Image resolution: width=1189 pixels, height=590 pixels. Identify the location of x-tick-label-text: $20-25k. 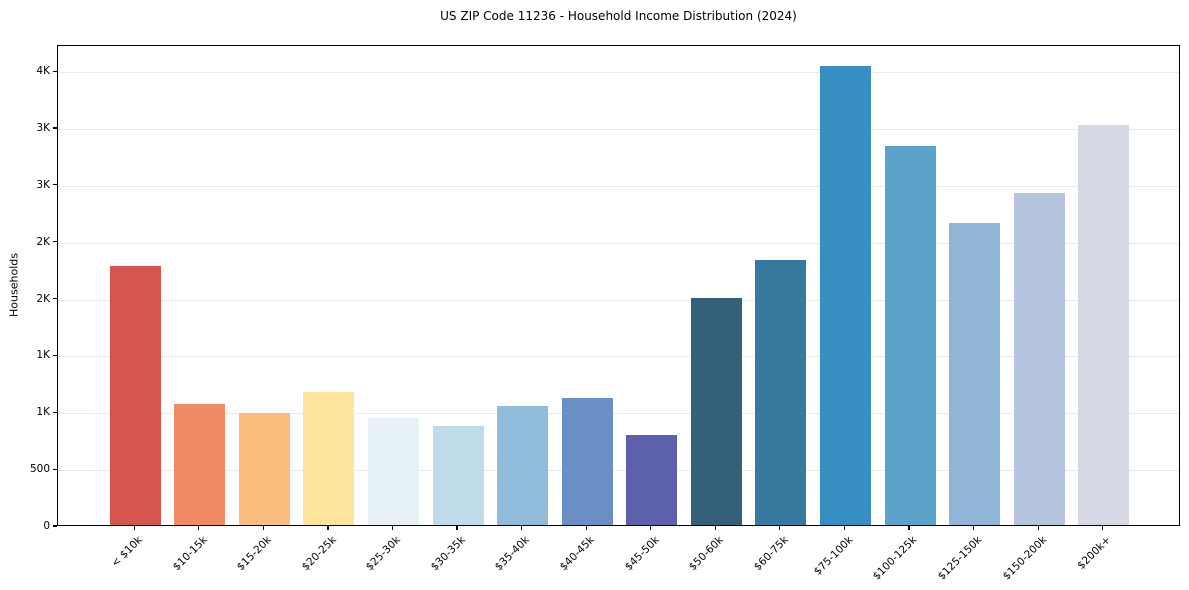
(319, 554).